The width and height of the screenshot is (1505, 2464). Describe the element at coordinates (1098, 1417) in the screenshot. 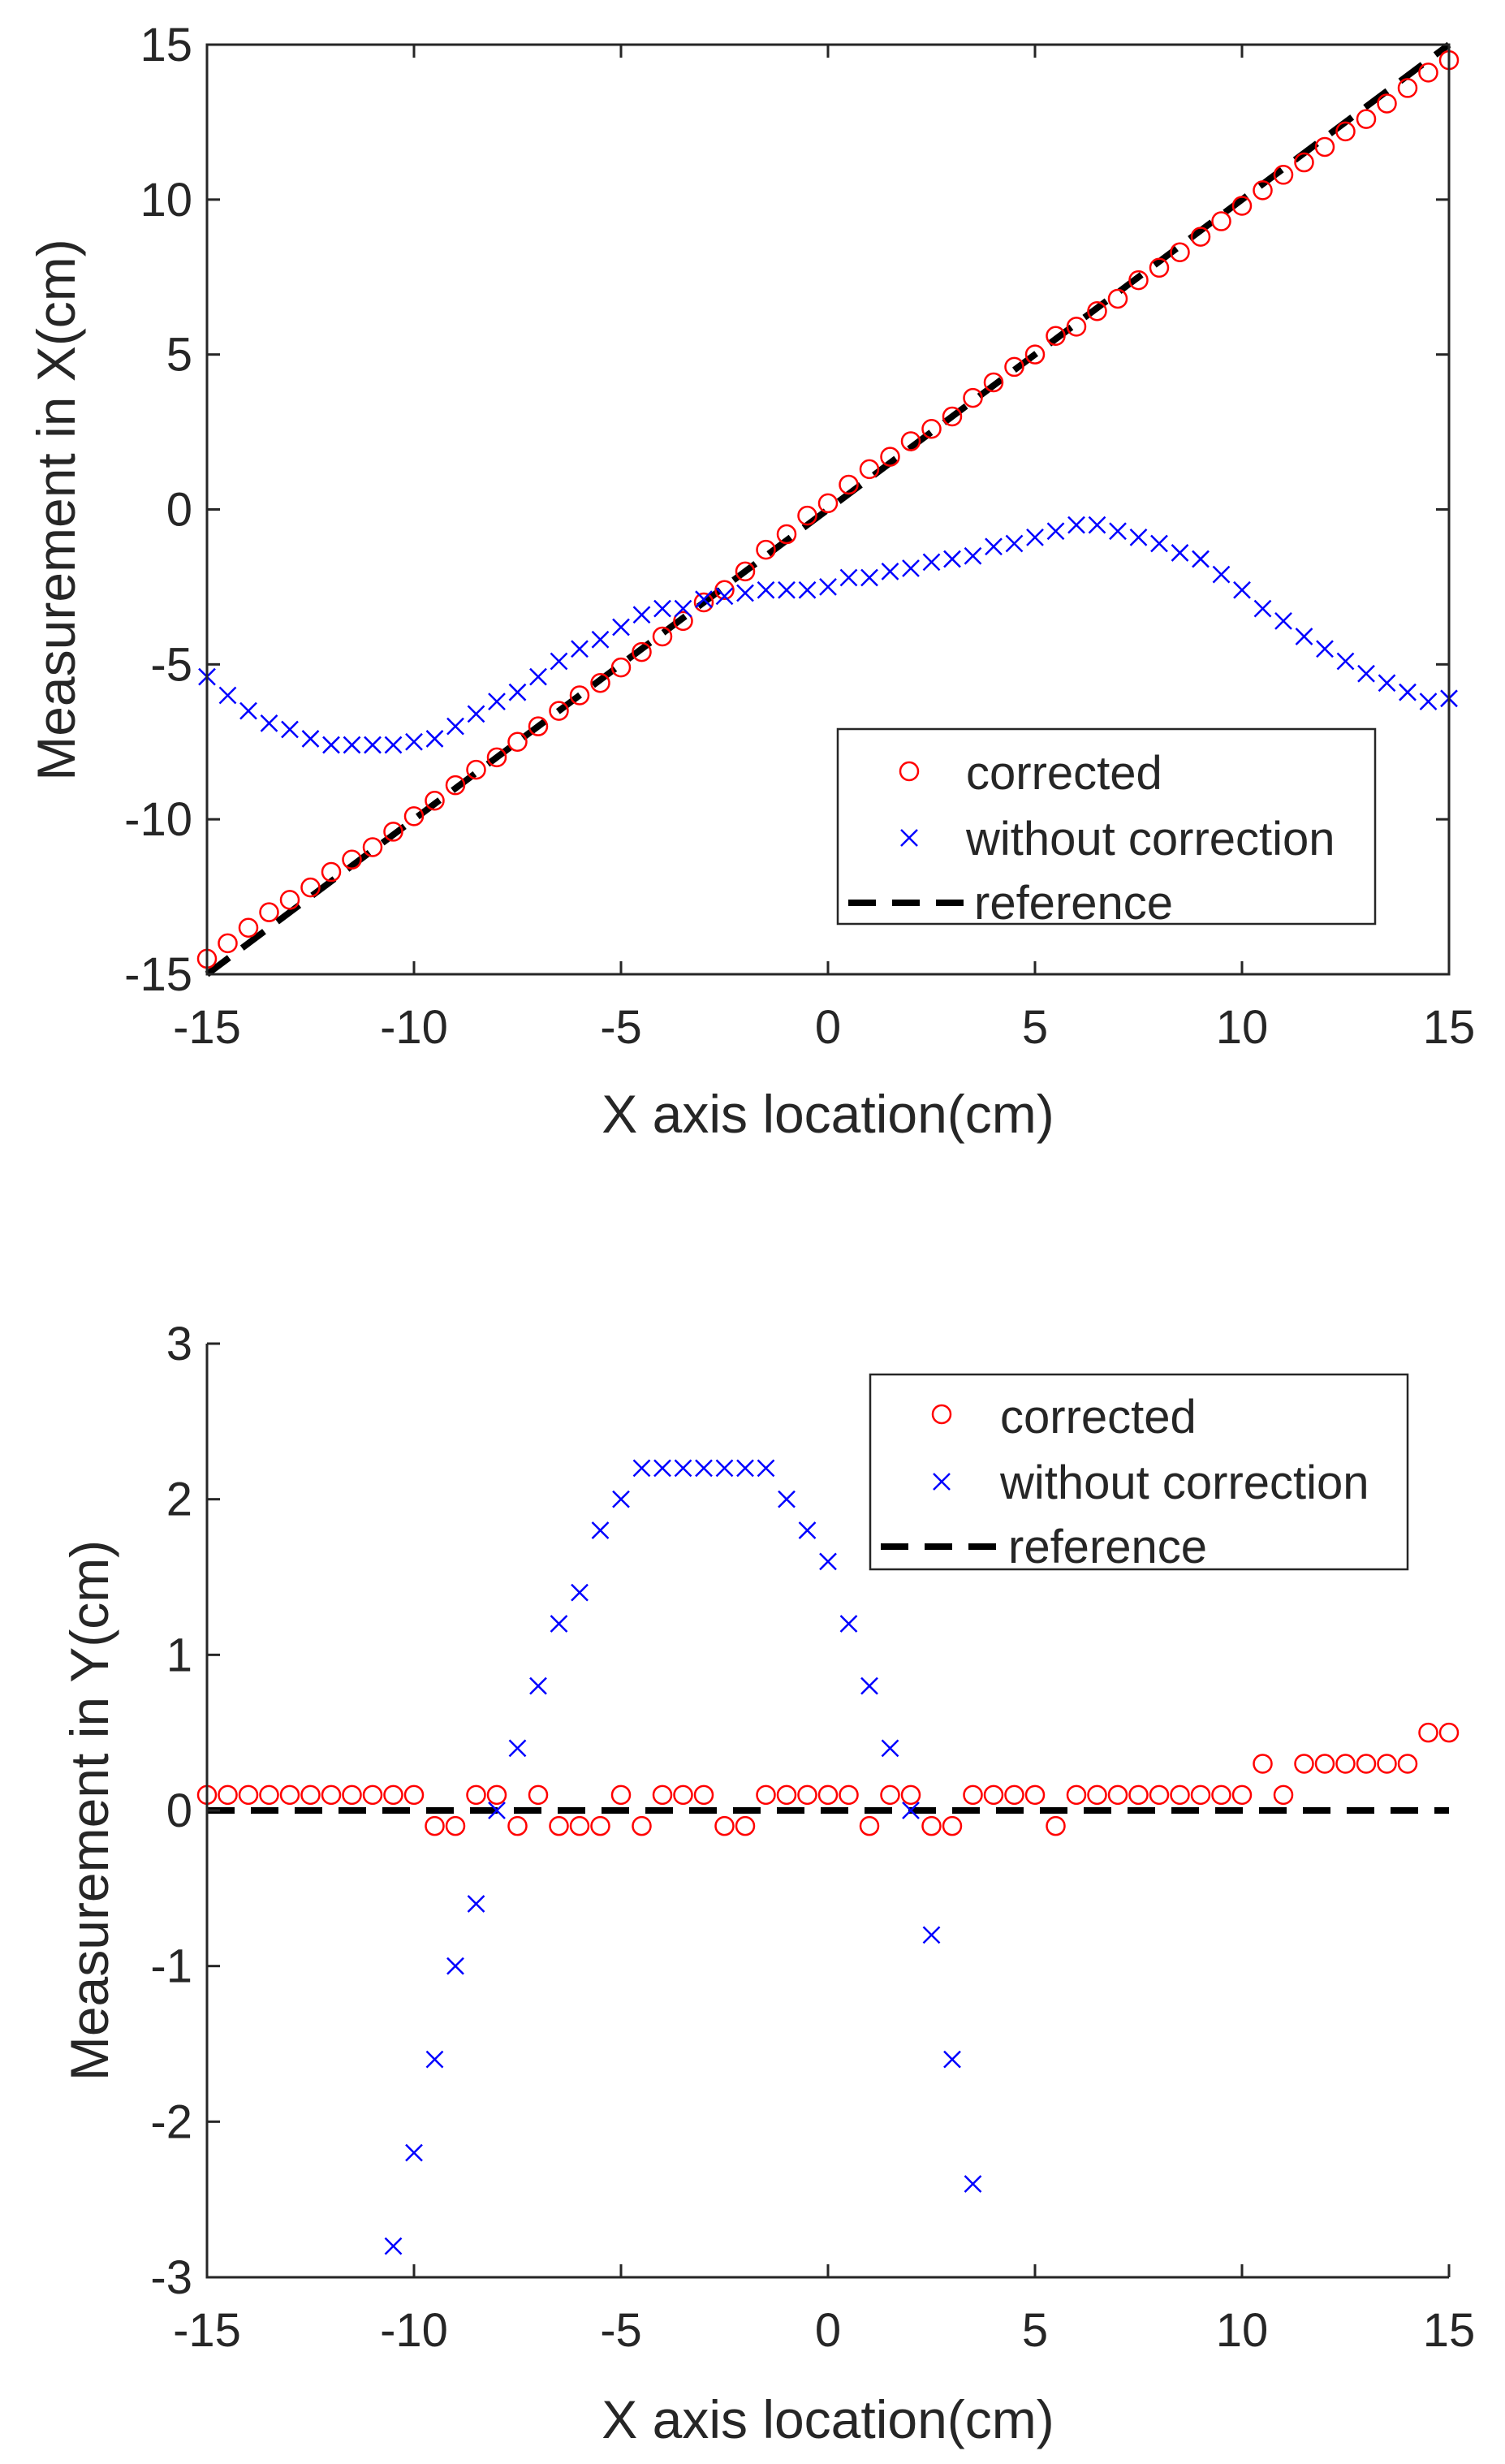

I see `legend-label-corrected: corrected` at that location.